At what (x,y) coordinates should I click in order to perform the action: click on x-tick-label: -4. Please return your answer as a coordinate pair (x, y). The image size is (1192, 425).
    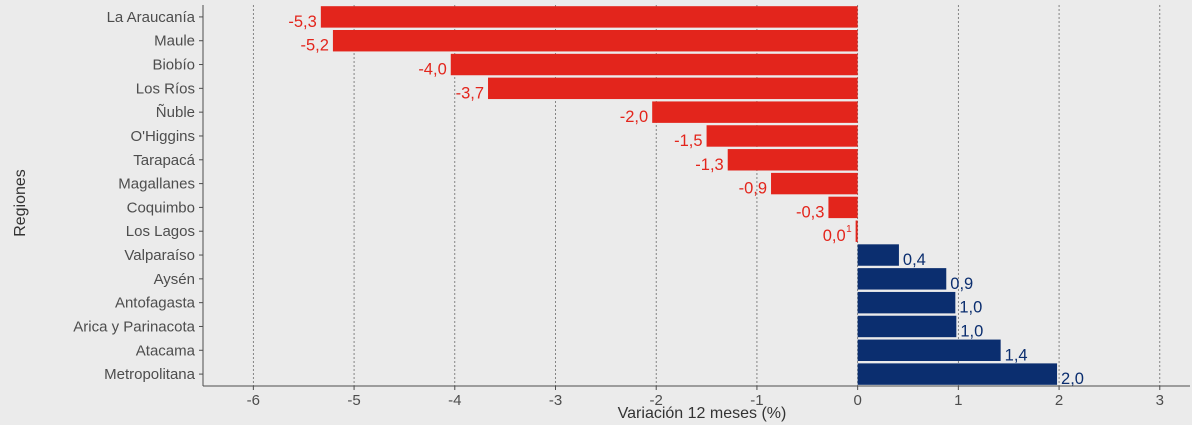
    Looking at the image, I should click on (454, 400).